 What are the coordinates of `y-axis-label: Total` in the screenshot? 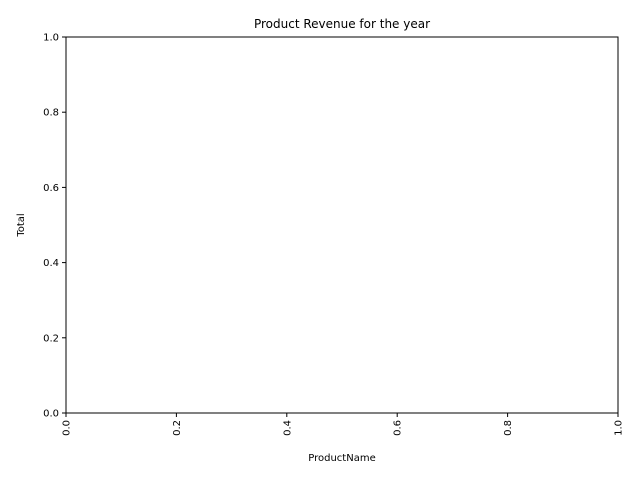 It's located at (21, 225).